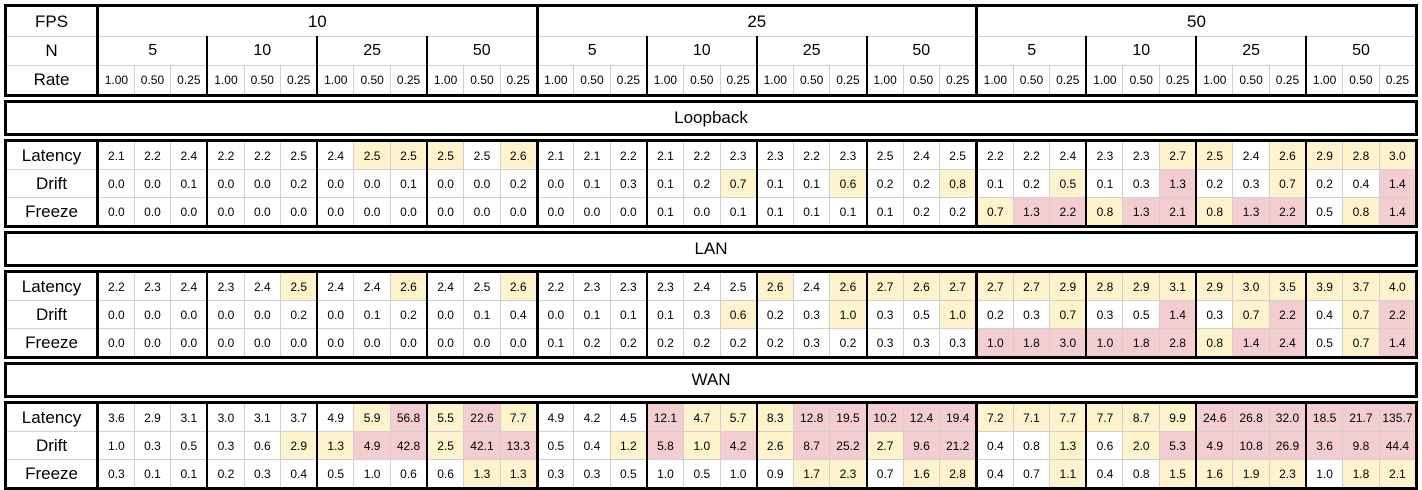  I want to click on value-cell: 1.4, so click(1398, 212).